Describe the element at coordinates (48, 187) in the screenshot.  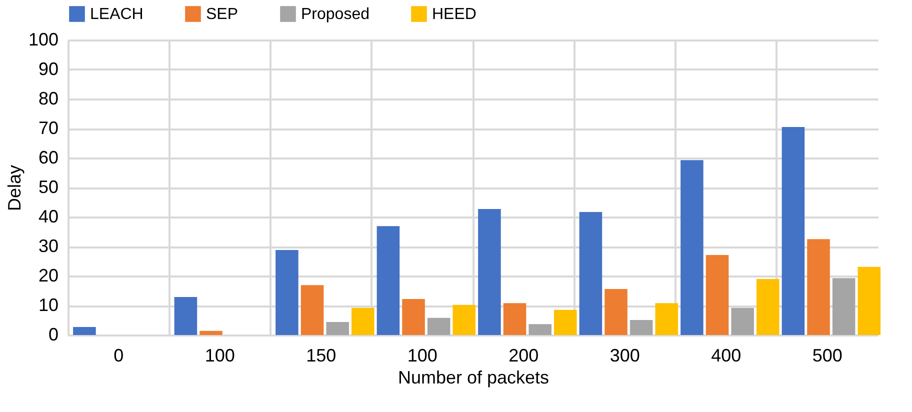
I see `y-tick-label: 50` at that location.